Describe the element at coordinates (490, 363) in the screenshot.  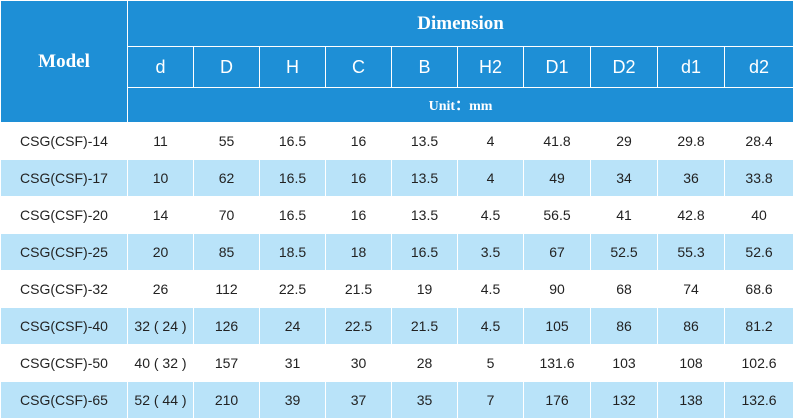
I see `value-cell-H2: 5` at that location.